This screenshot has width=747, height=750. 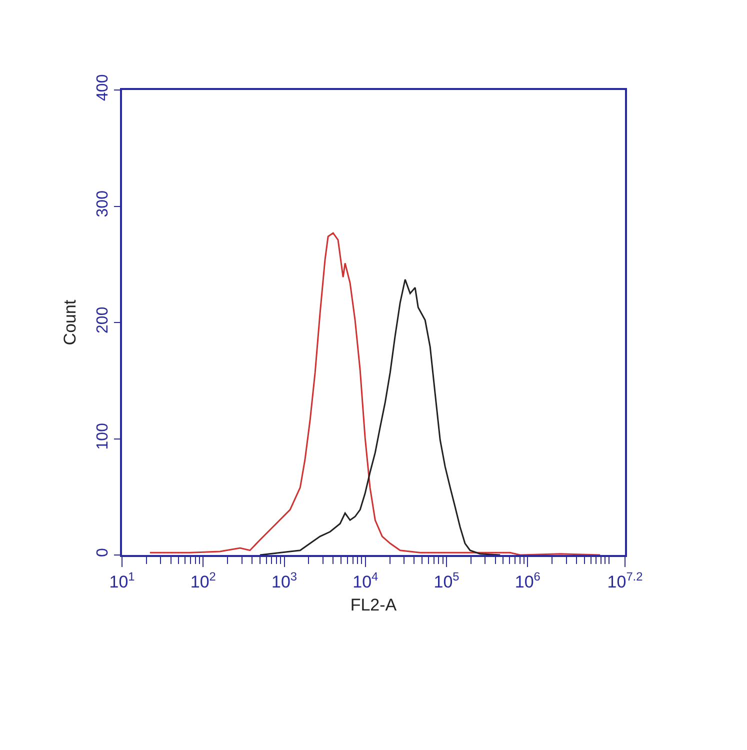 I want to click on x-tick-label: 10$^{4}$, so click(x=365, y=580).